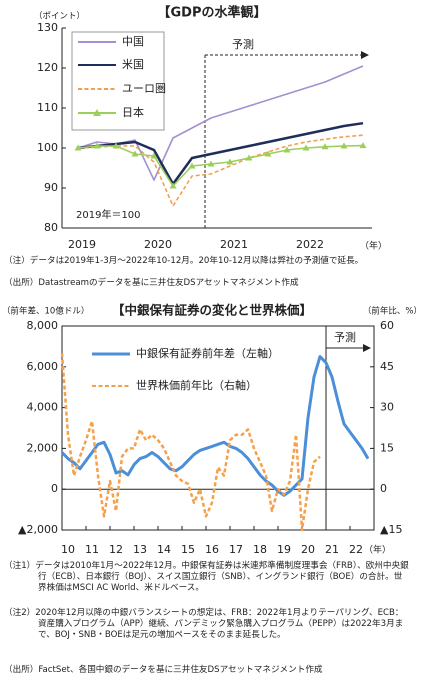  Describe the element at coordinates (284, 549) in the screenshot. I see `x-tick-label: 19` at that location.